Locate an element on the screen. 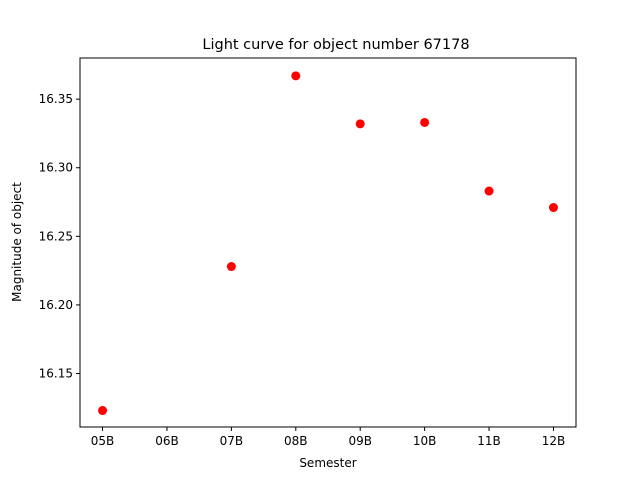 This screenshot has height=480, width=640. x-tick-label: 05B is located at coordinates (103, 441).